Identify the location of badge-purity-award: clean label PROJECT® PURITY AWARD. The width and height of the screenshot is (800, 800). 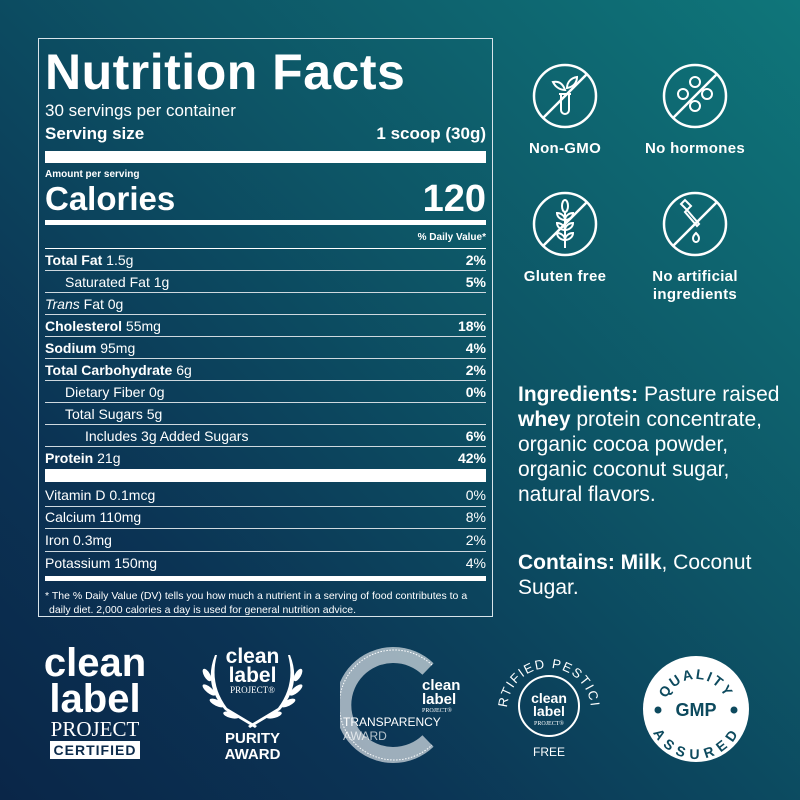
(252, 704).